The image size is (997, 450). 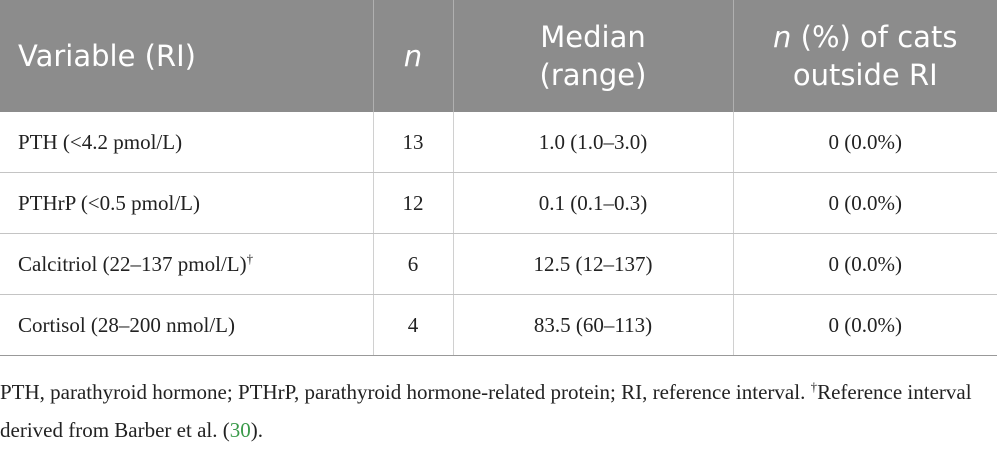 I want to click on header-text: Median (range), so click(x=593, y=56).